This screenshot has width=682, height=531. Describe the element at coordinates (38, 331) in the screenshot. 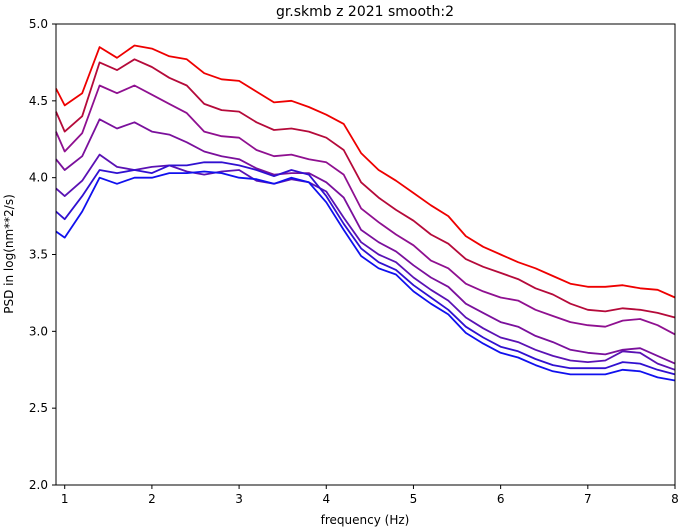

I see `y-tick-label: 3.0` at that location.